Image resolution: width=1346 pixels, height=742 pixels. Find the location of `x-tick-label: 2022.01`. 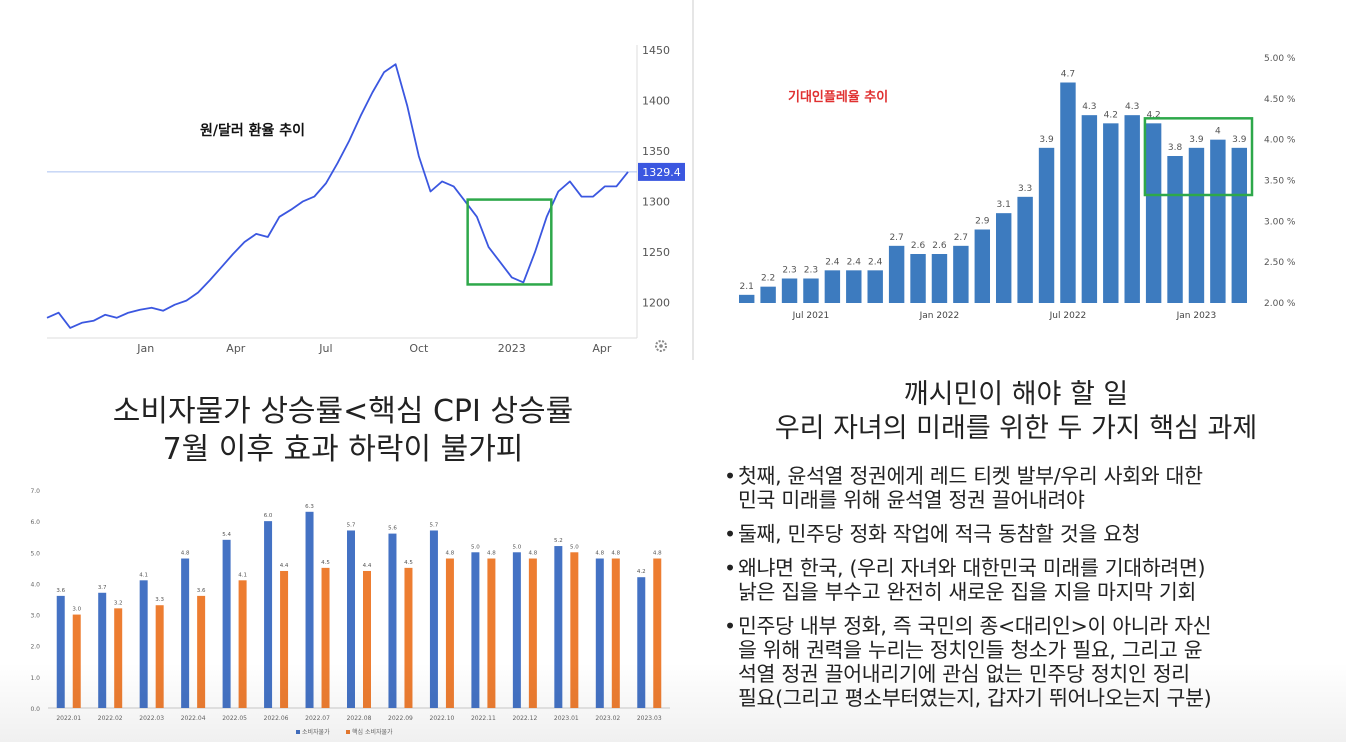

x-tick-label: 2022.01 is located at coordinates (68, 718).